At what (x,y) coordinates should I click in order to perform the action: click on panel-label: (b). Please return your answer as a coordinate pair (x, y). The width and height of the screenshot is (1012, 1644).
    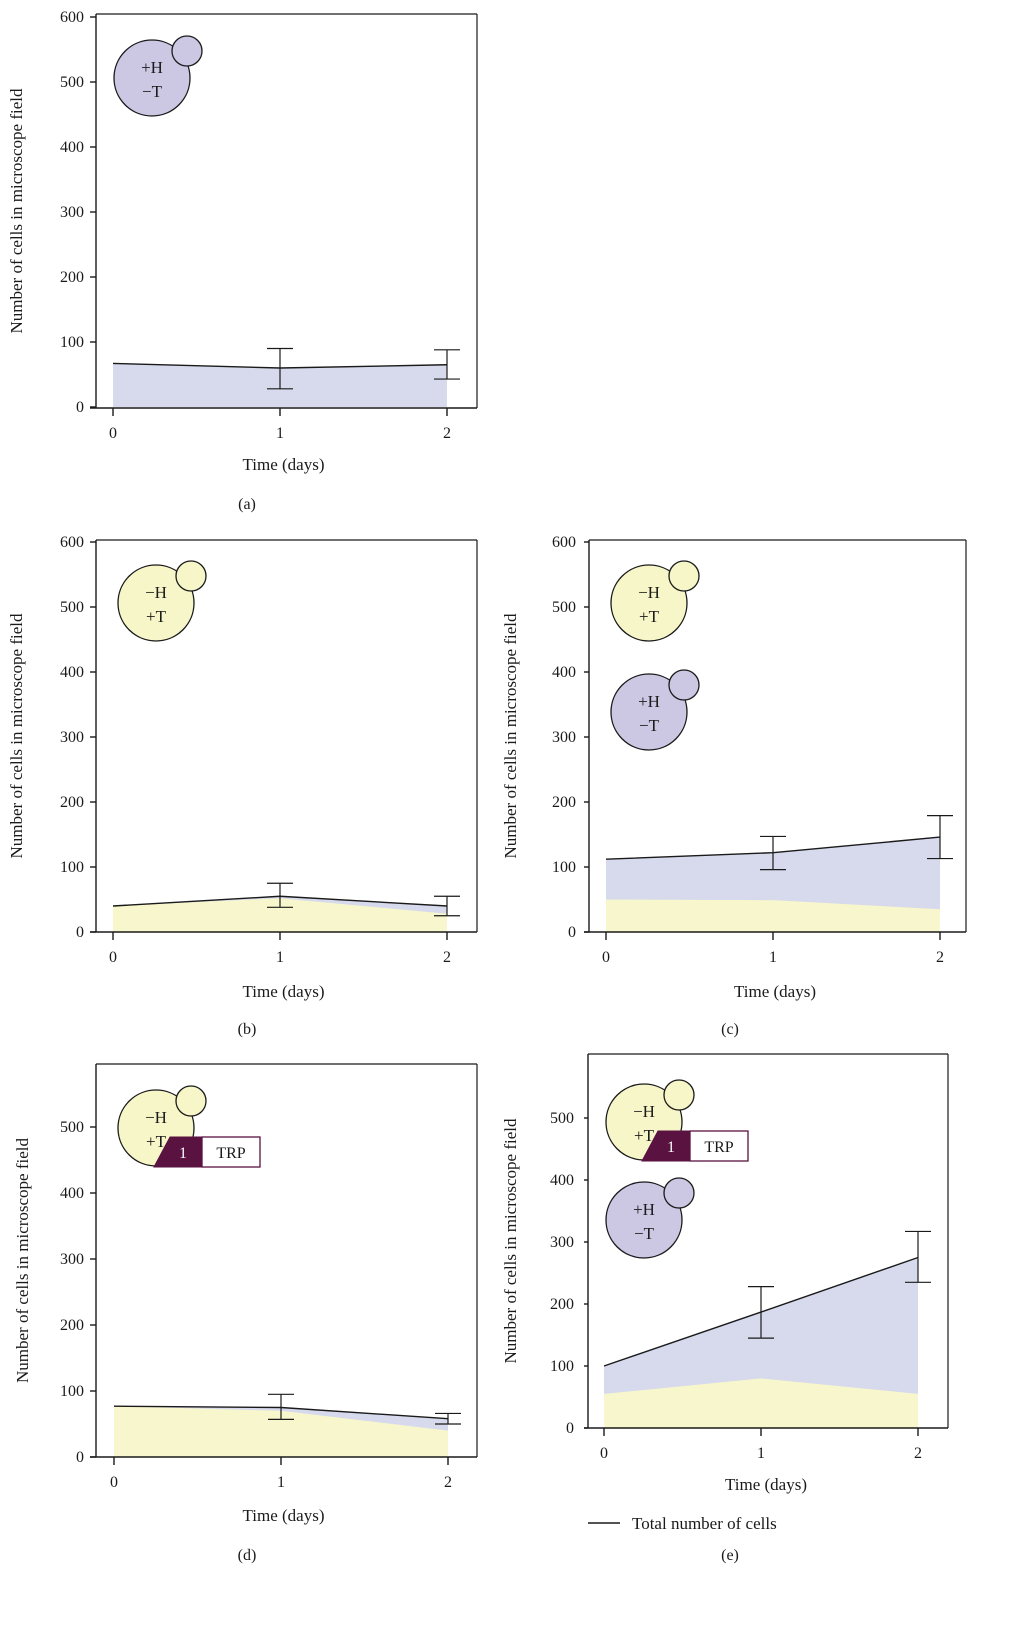
    Looking at the image, I should click on (247, 1029).